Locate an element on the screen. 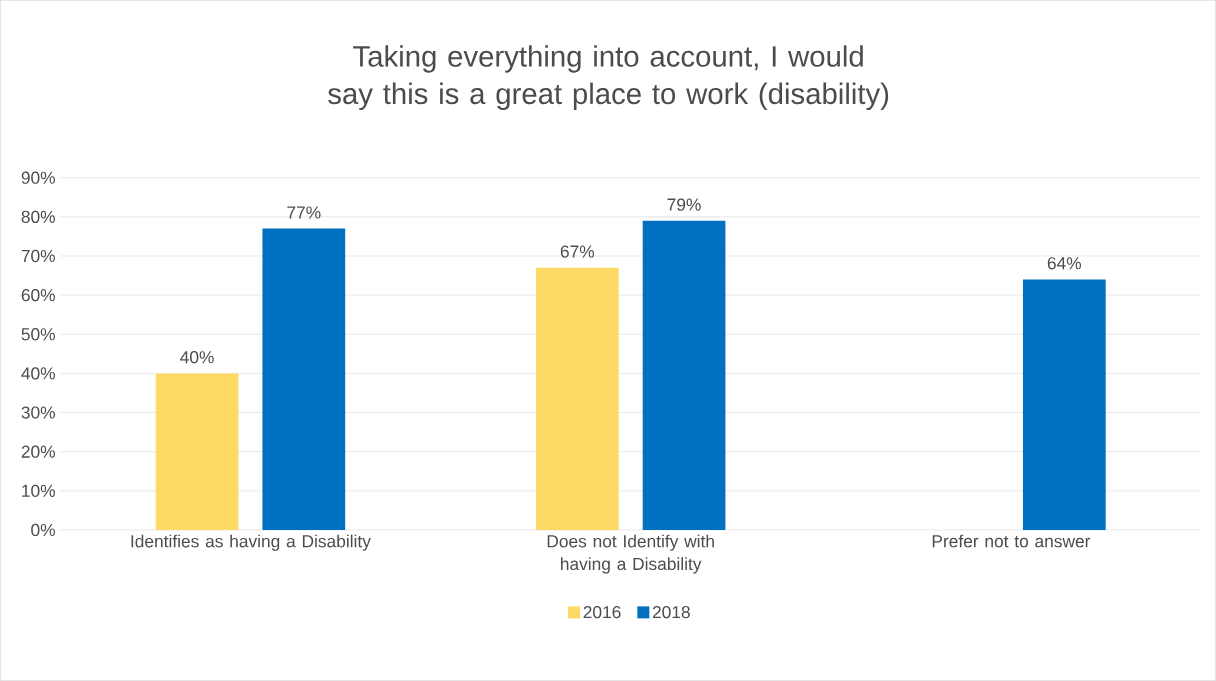  y-tick-label: 30% is located at coordinates (38, 412).